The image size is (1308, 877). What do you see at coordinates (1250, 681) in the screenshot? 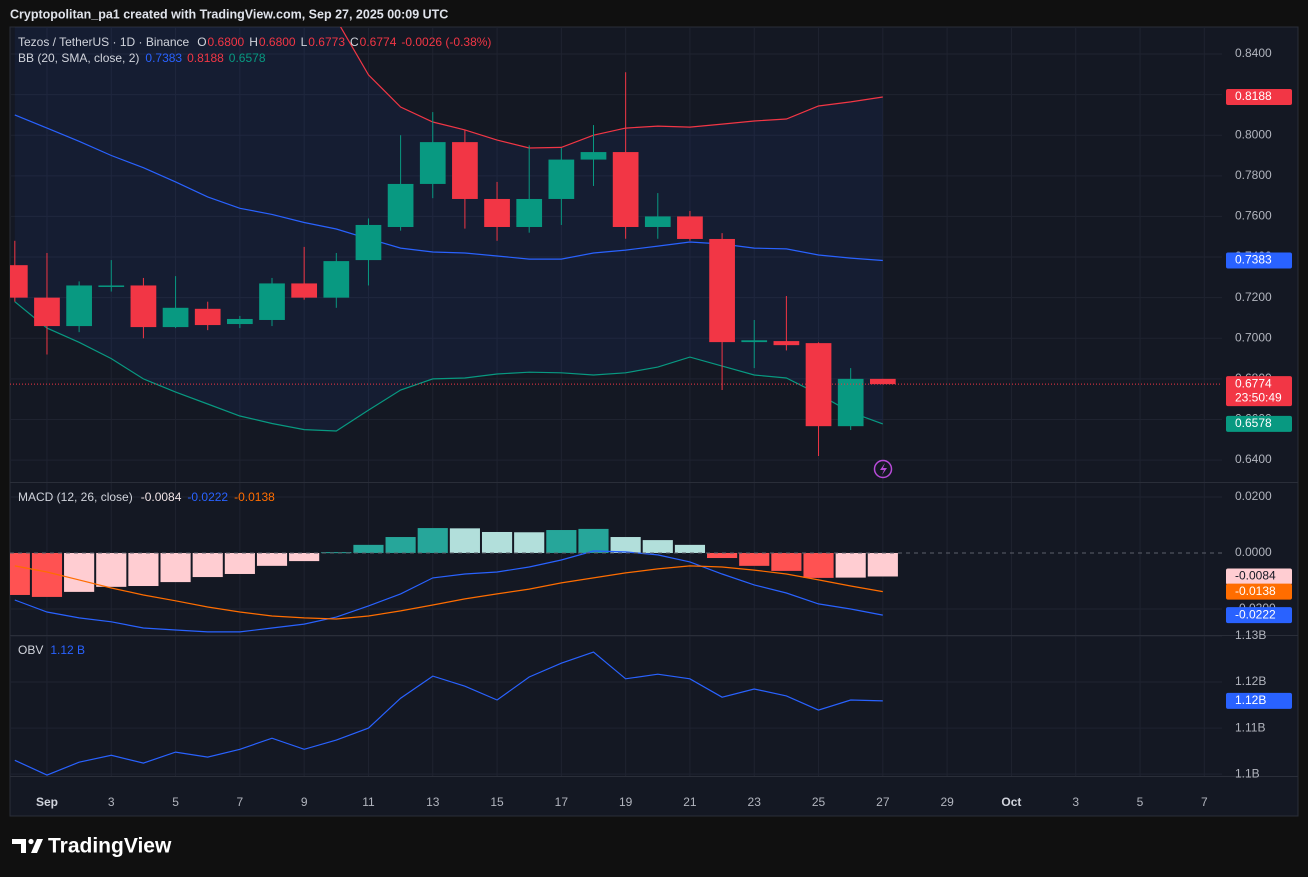
I see `y-tick-label: 1.12B` at bounding box center [1250, 681].